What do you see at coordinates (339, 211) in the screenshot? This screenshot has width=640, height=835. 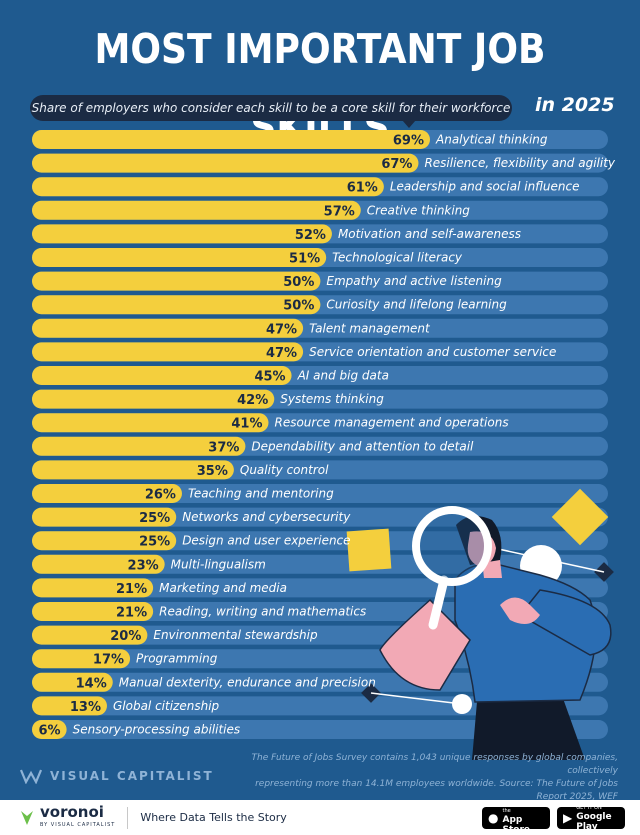 I see `bar-value-label: 57%` at bounding box center [339, 211].